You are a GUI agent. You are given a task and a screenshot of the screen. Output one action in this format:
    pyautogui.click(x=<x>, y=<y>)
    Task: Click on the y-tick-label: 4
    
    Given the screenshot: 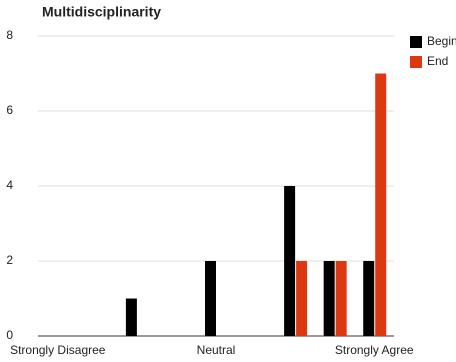 What is the action you would take?
    pyautogui.click(x=9, y=185)
    